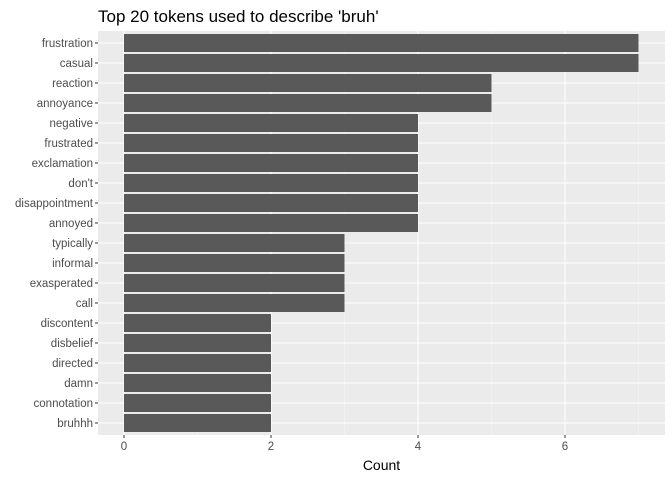 This screenshot has width=672, height=485. Describe the element at coordinates (418, 447) in the screenshot. I see `x-tick-label: 4` at that location.